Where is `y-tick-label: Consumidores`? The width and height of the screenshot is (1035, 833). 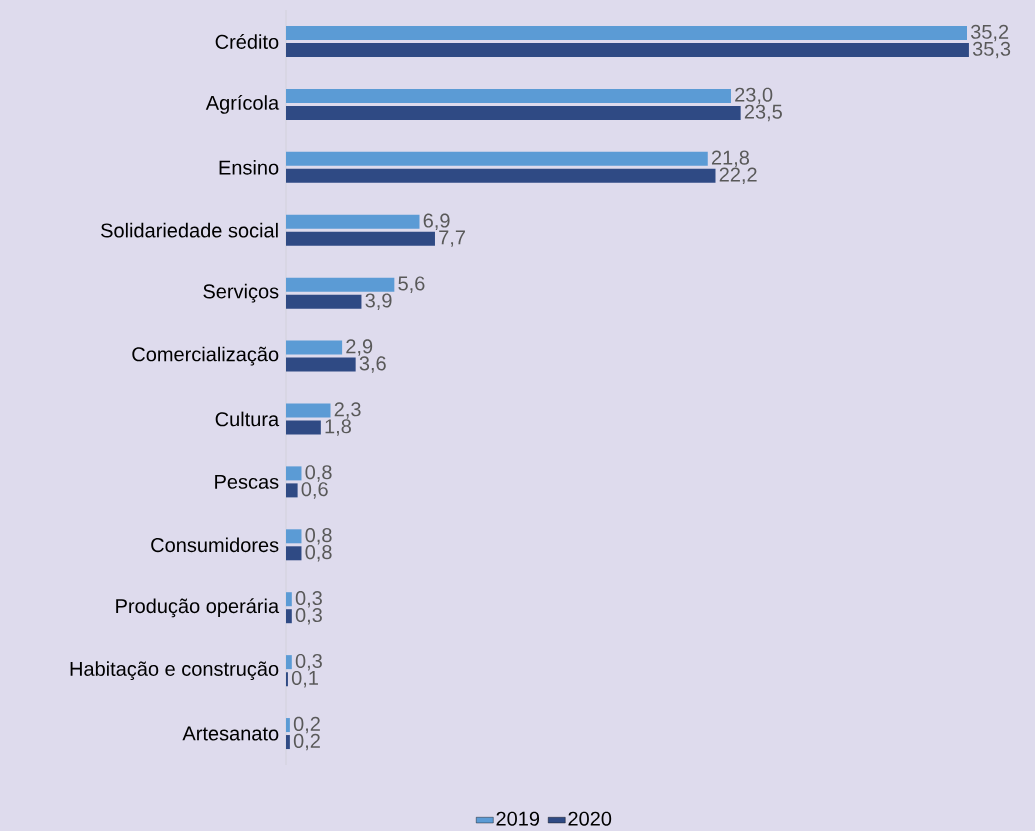 y-tick-label: Consumidores is located at coordinates (215, 545).